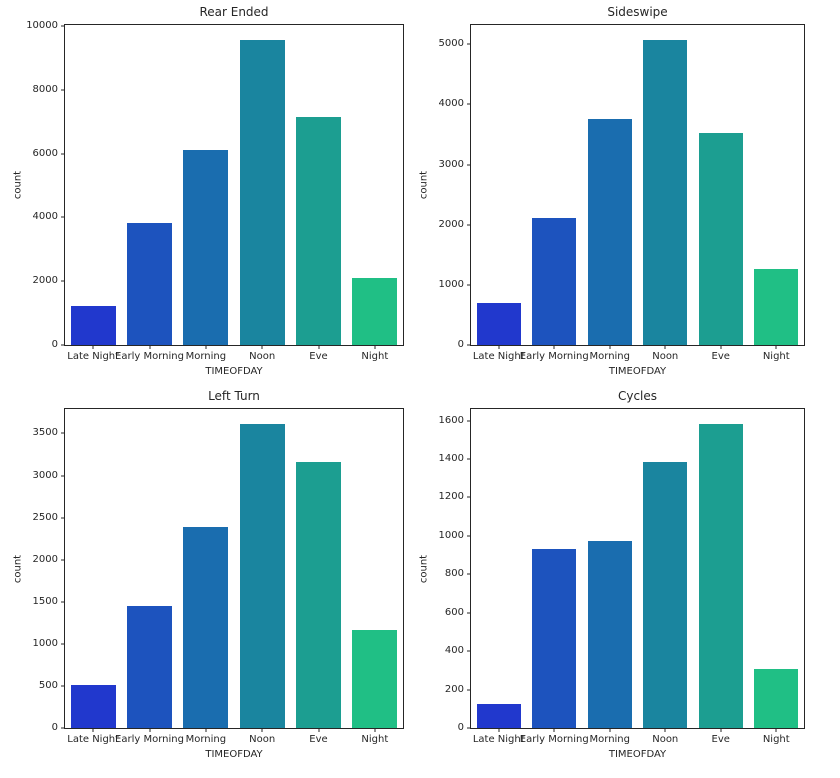  I want to click on x-tick-mark-morning, so click(610, 347).